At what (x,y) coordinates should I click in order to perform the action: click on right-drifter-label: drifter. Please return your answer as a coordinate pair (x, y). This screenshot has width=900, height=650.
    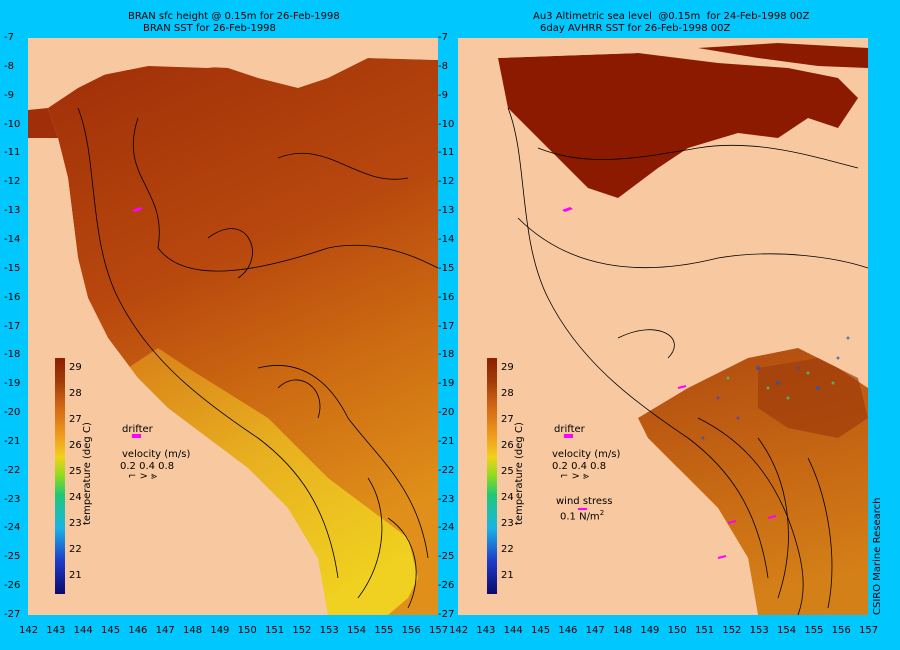
    Looking at the image, I should click on (569, 429).